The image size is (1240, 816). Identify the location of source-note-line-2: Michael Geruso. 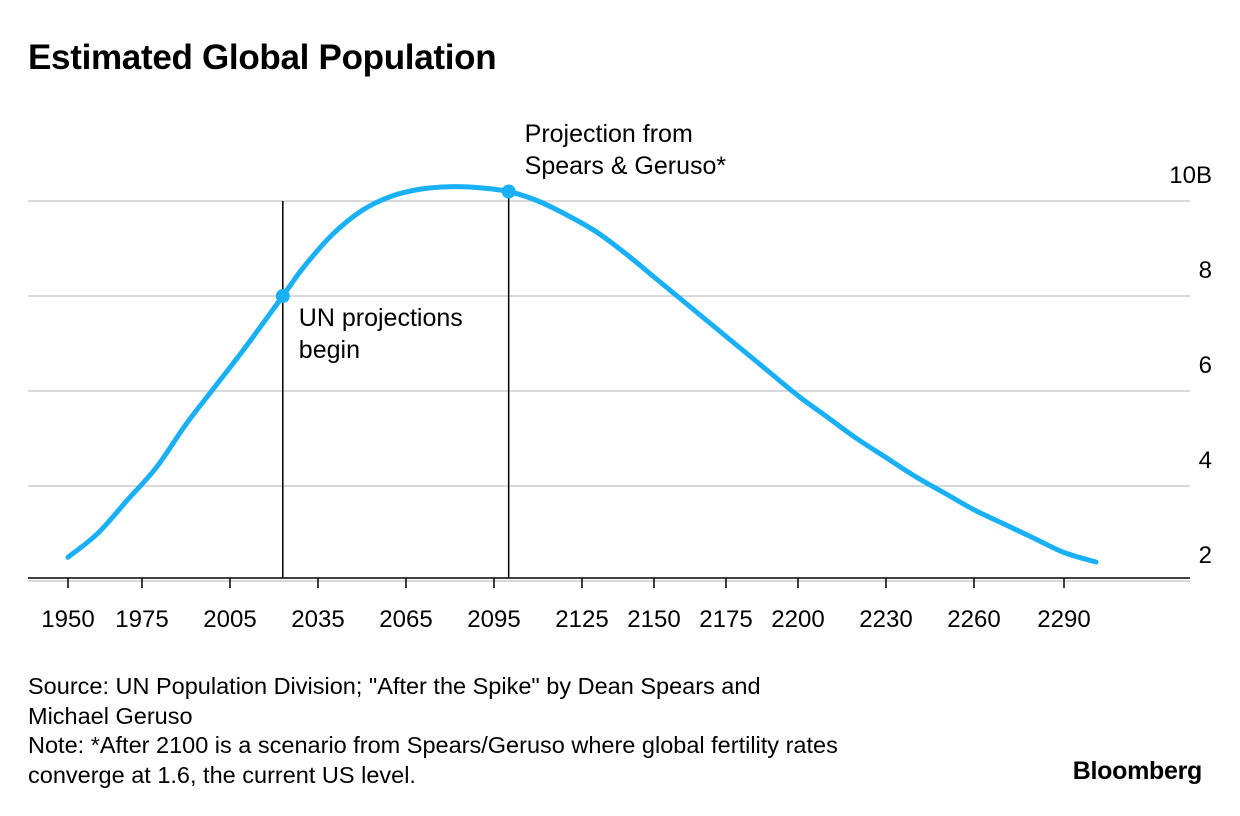
(110, 715).